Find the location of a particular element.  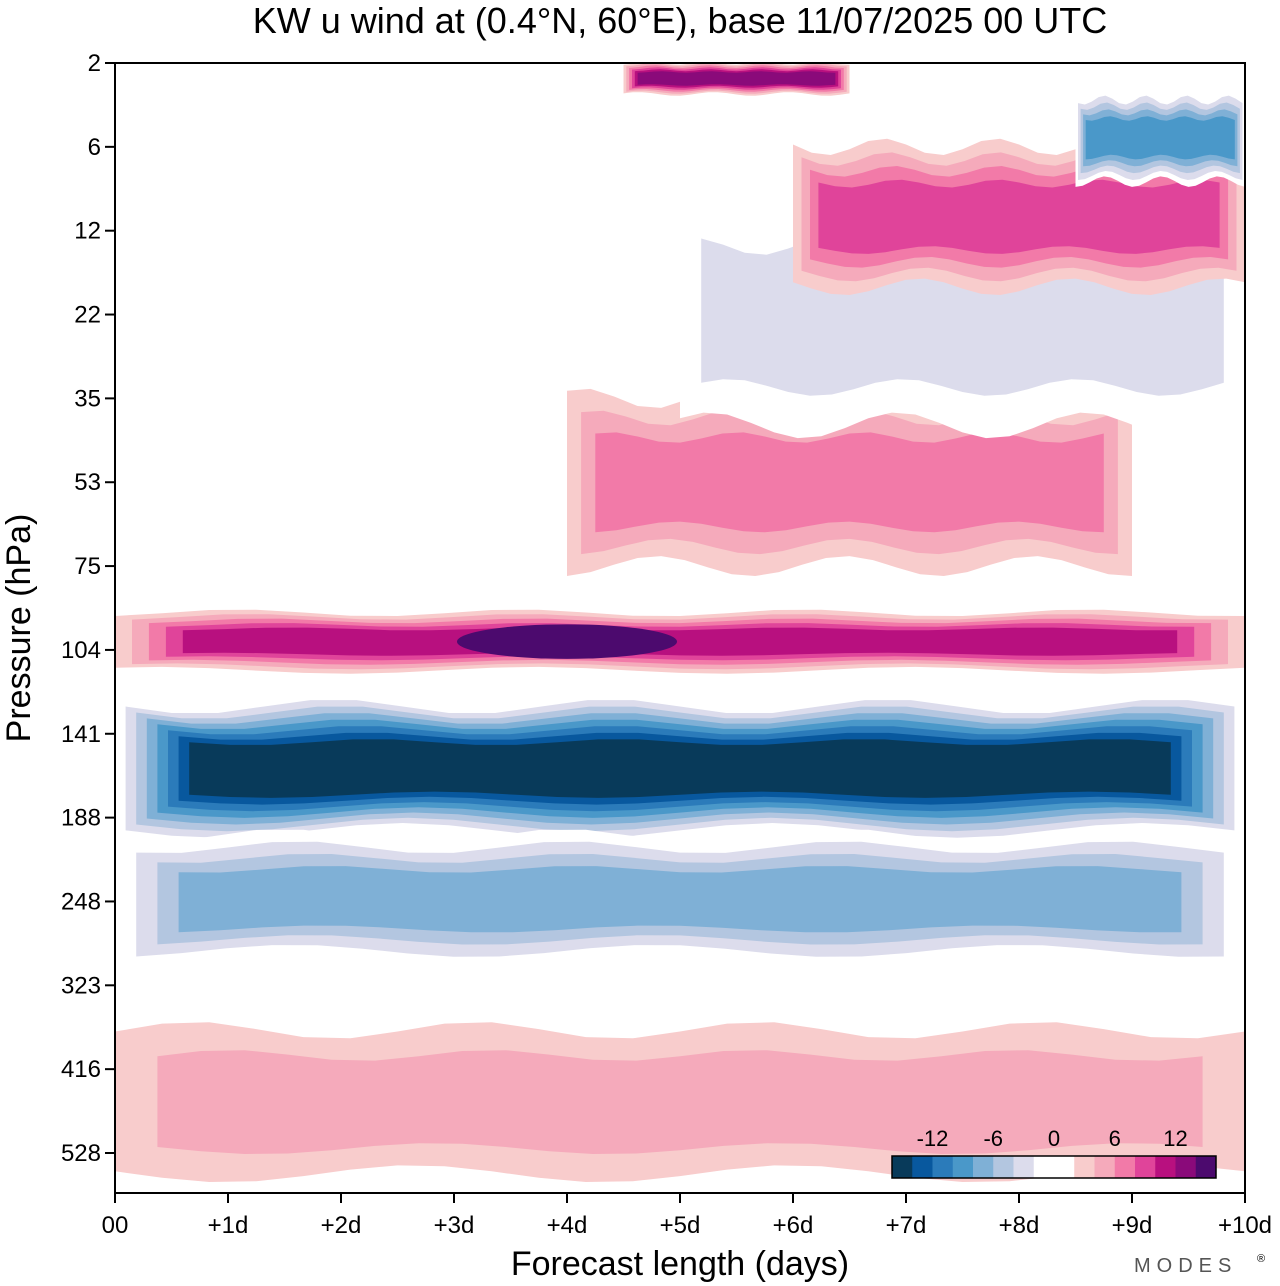

y-tick-label: 22 is located at coordinates (87, 315).